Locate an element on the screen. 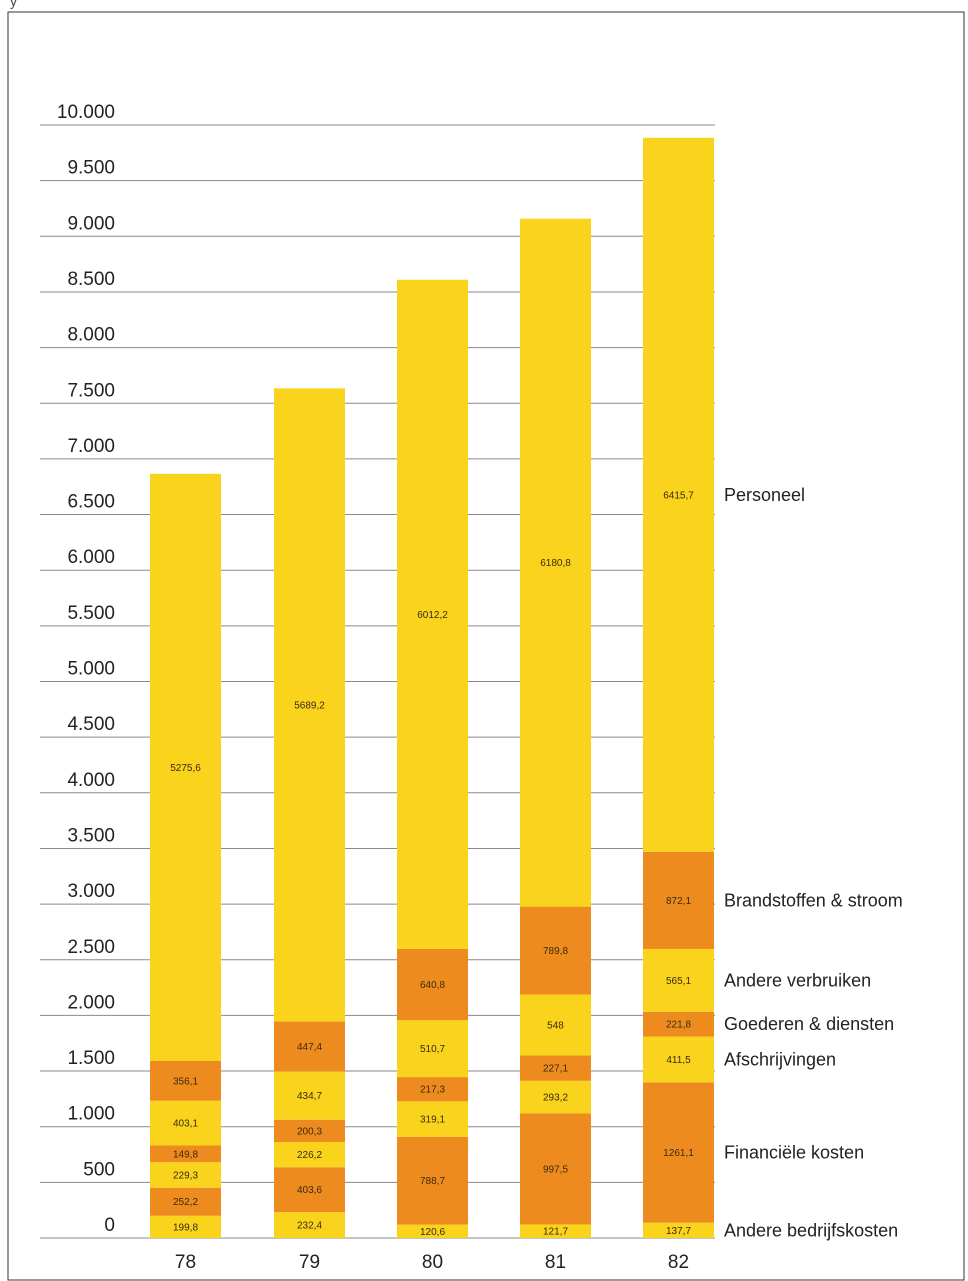 This screenshot has width=968, height=1281. data-label: 293,2 is located at coordinates (555, 1098).